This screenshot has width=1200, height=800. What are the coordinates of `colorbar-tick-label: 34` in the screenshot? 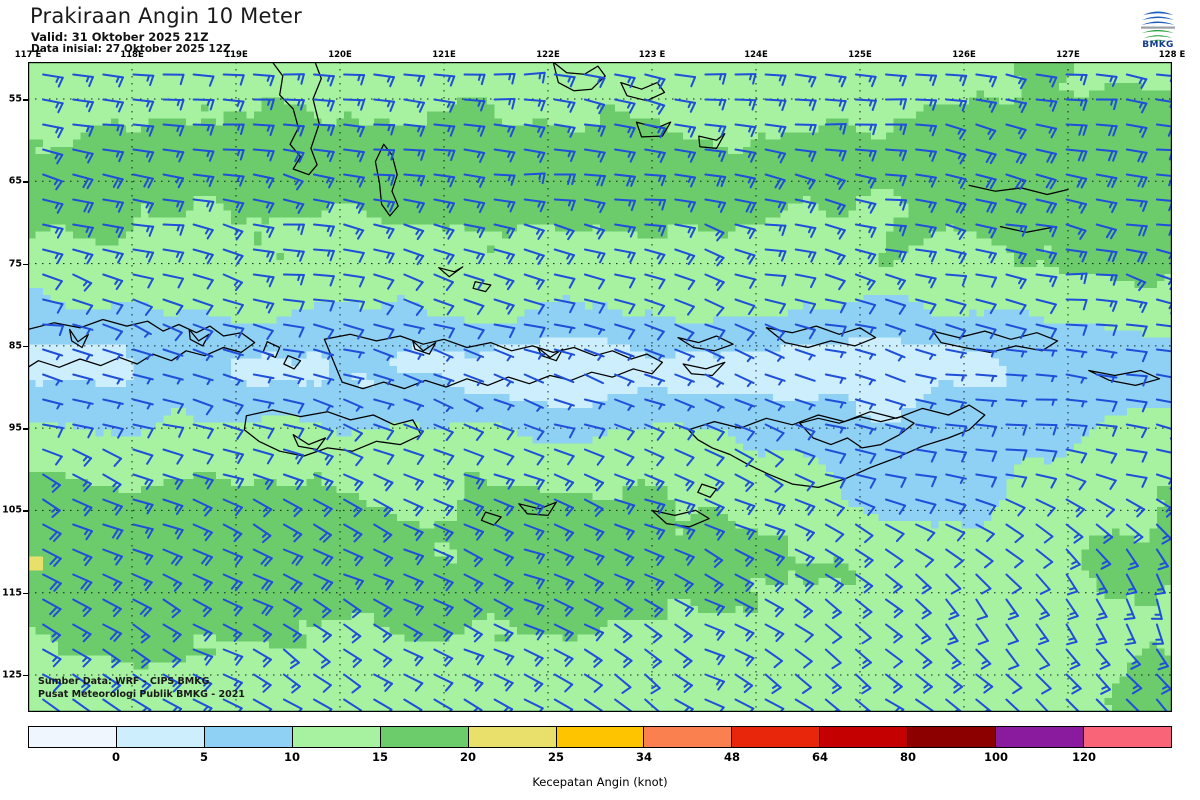 It's located at (644, 757).